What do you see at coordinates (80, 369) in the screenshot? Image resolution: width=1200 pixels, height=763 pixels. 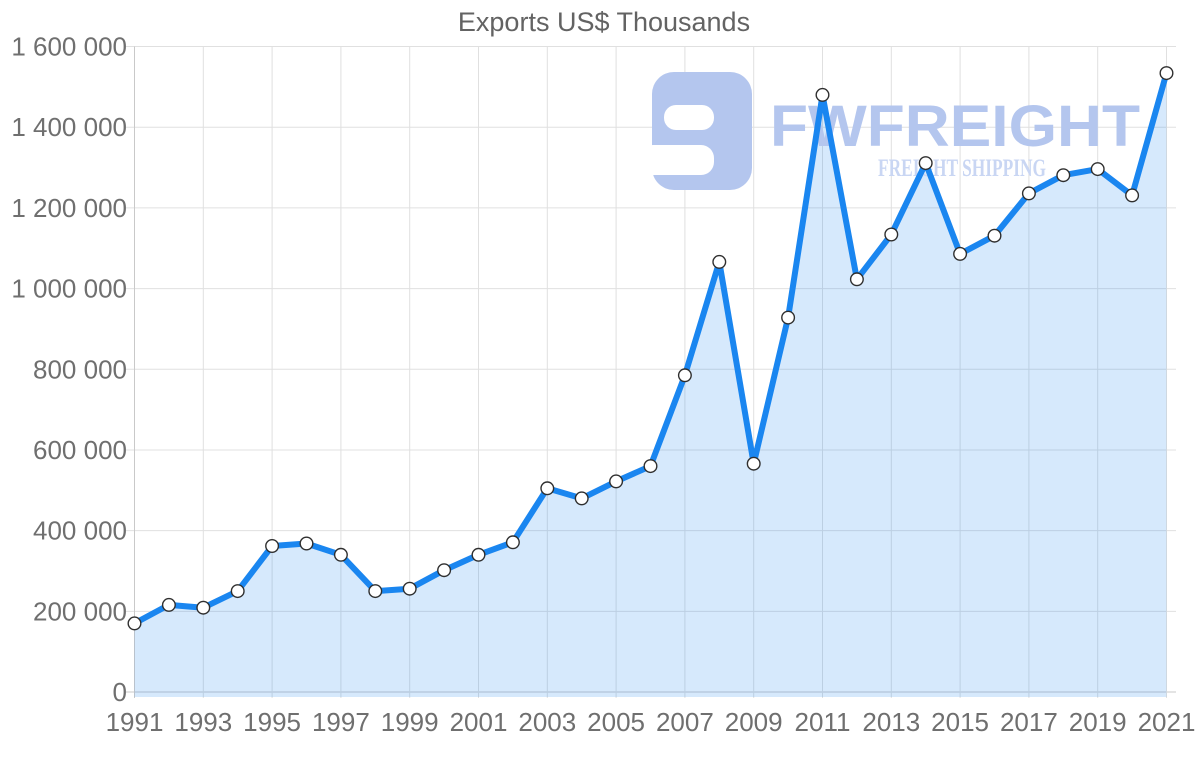 I see `y-axis-tick-label: 800 000` at bounding box center [80, 369].